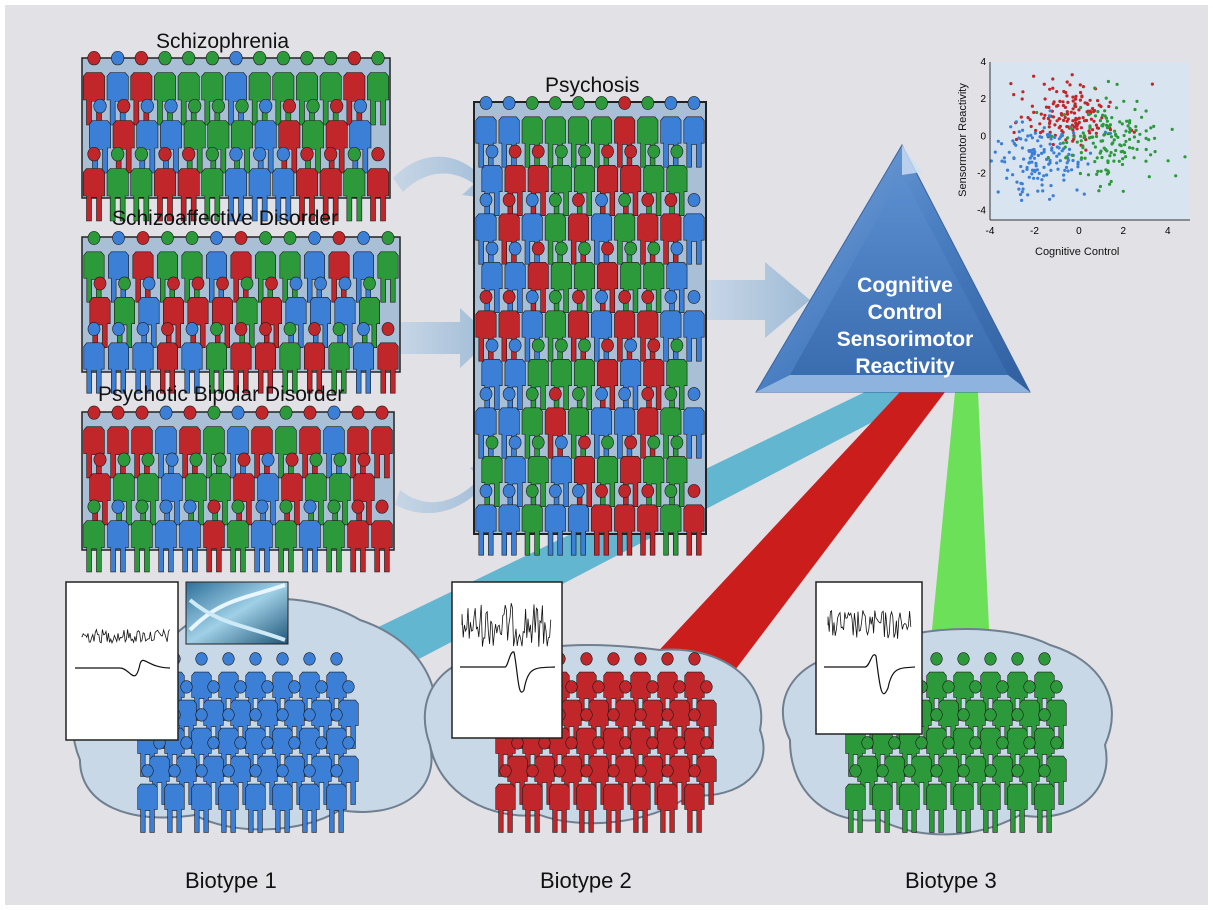  What do you see at coordinates (905, 339) in the screenshot?
I see `triangle-line-3: Sensorimotor` at bounding box center [905, 339].